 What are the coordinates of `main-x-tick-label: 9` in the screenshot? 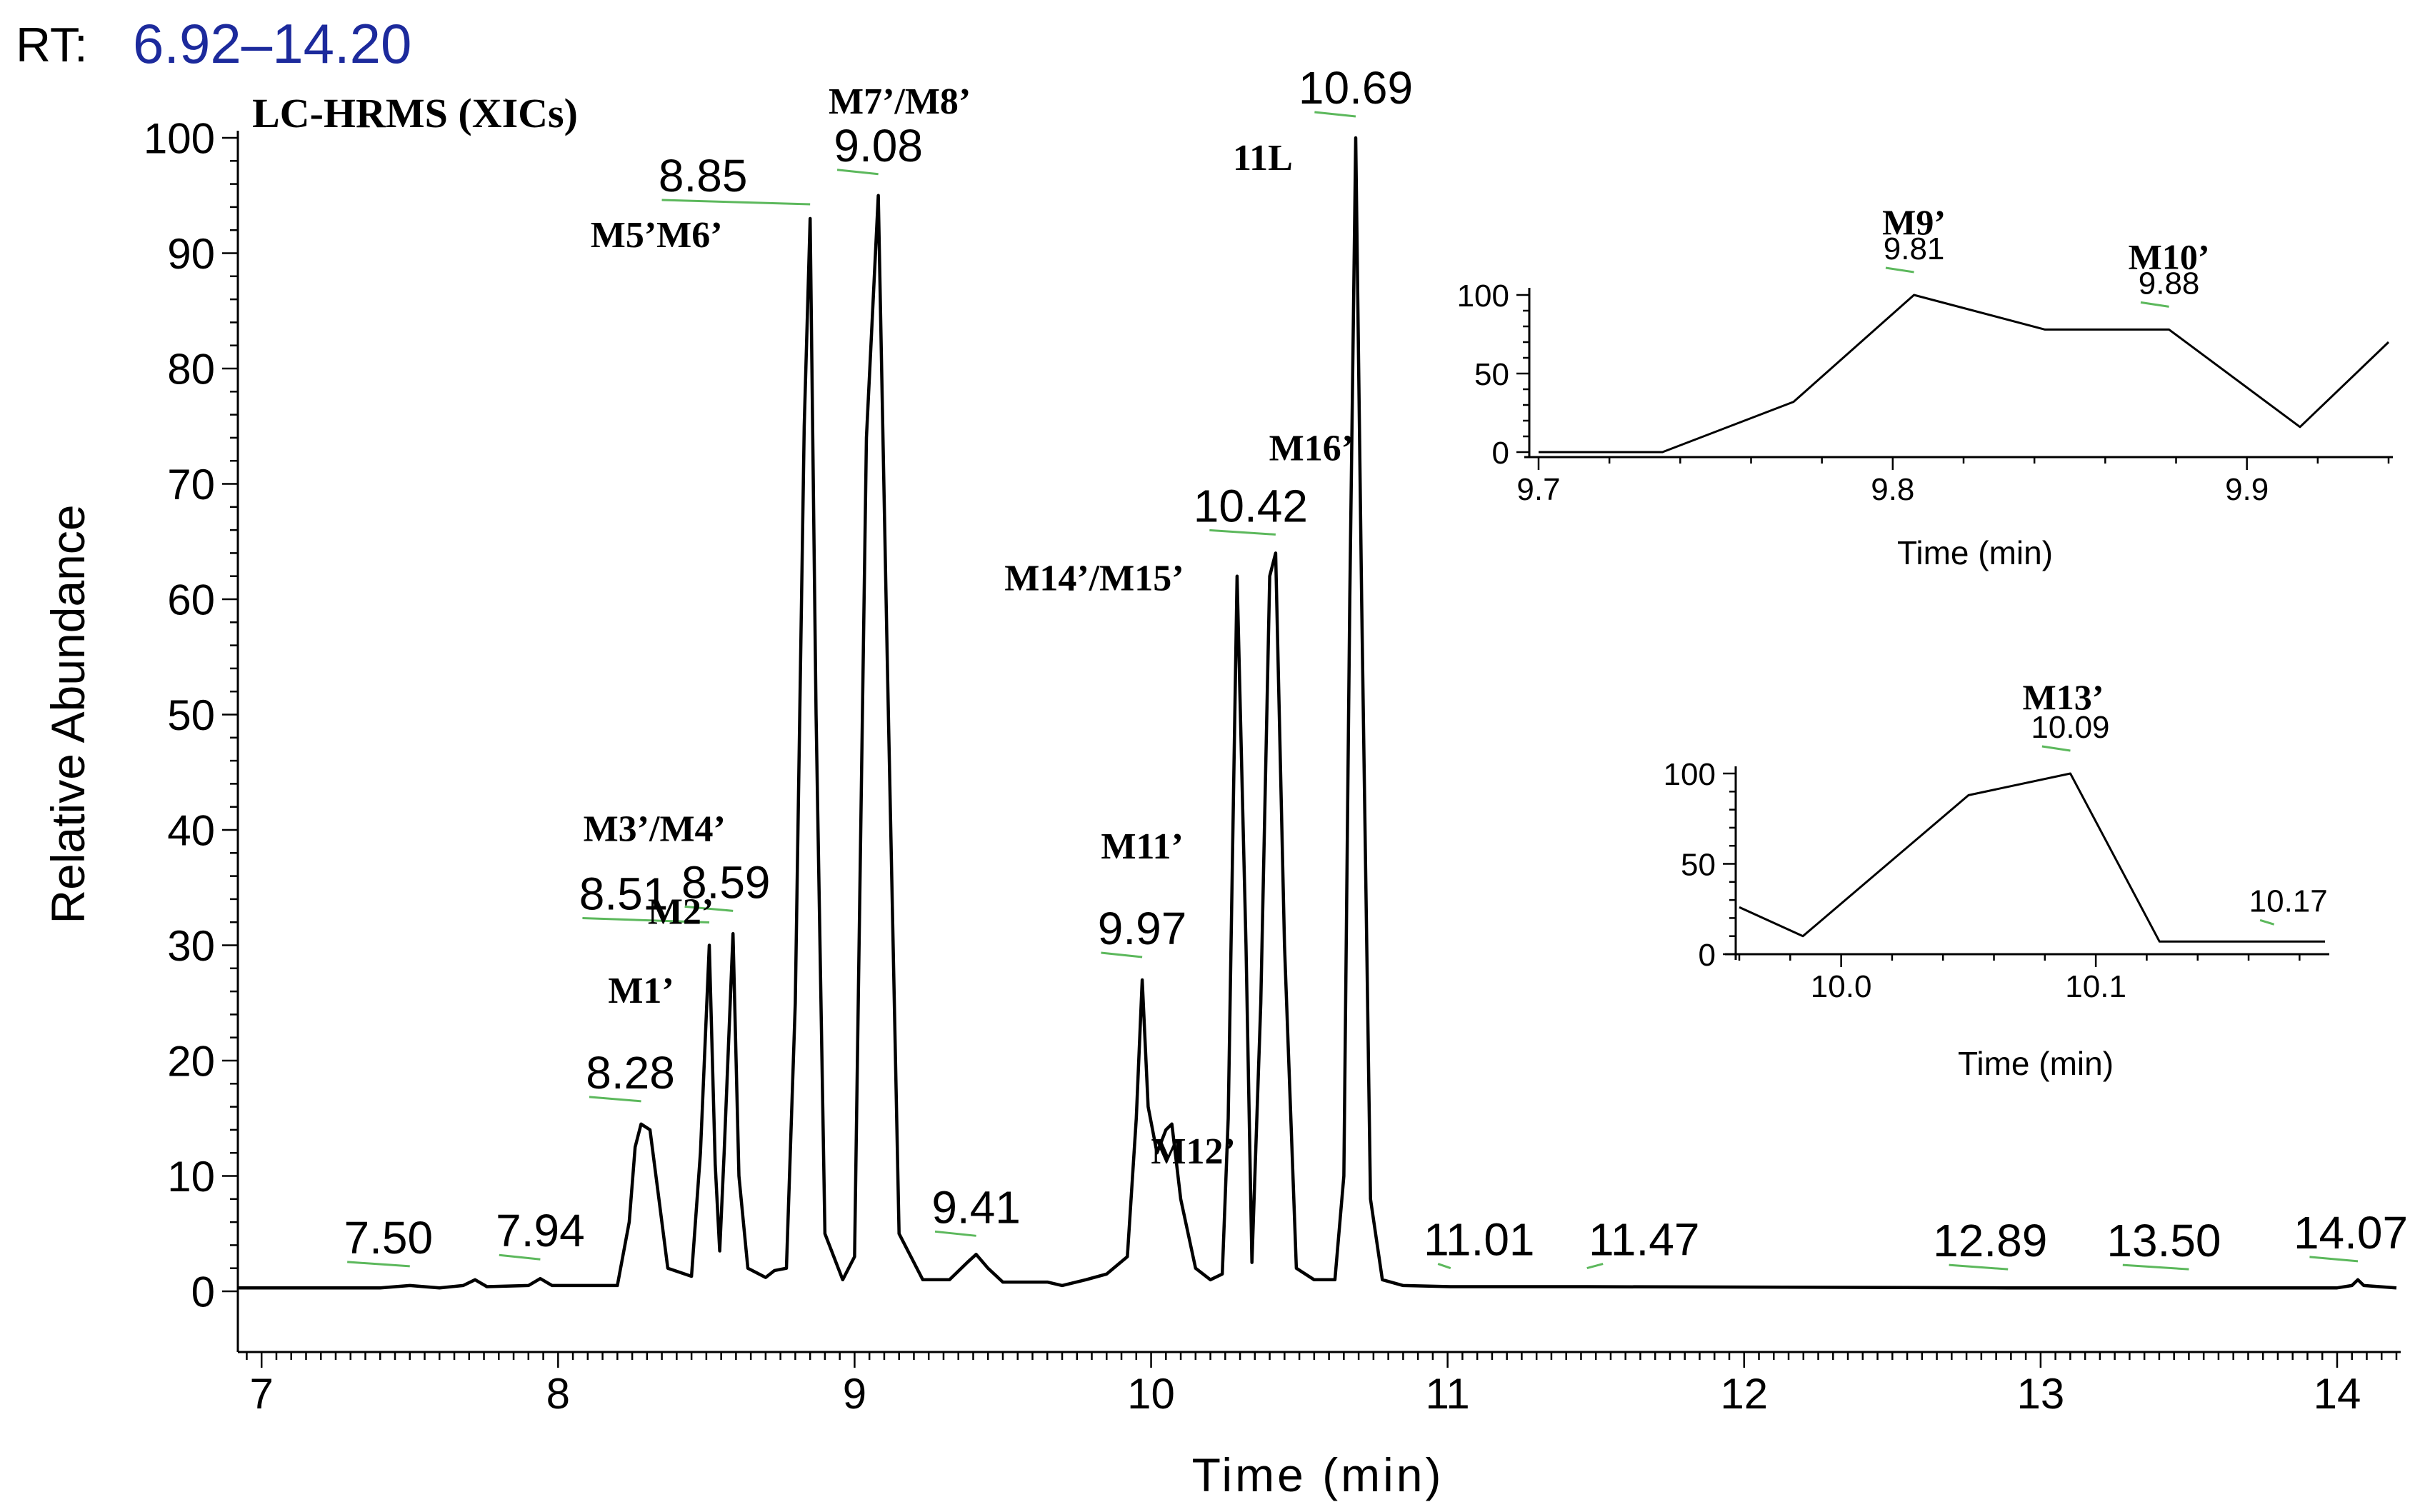 It's located at (854, 1394).